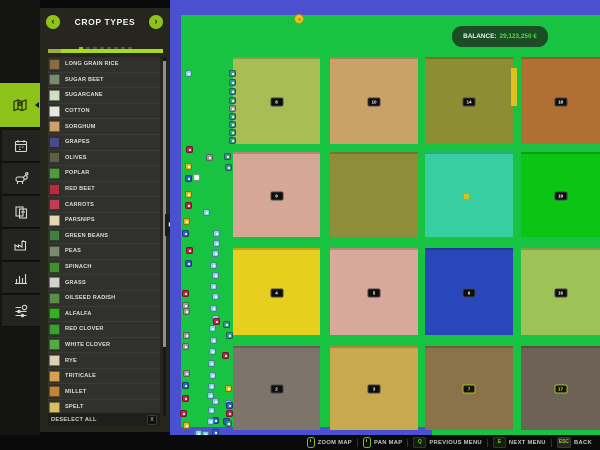  What do you see at coordinates (87, 235) in the screenshot?
I see `crop-label: GREEN BEANS` at bounding box center [87, 235].